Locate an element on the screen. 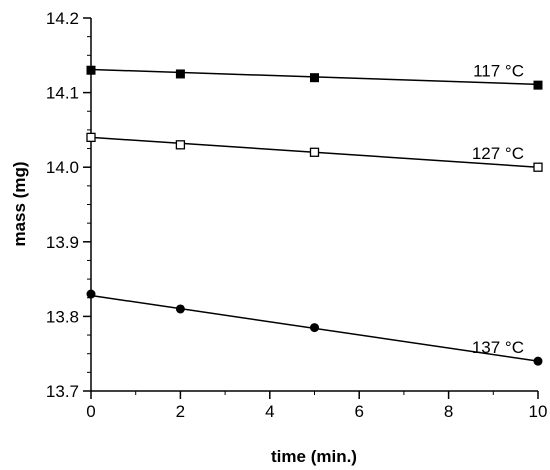 The width and height of the screenshot is (550, 470). x-tick-label: 10 is located at coordinates (538, 411).